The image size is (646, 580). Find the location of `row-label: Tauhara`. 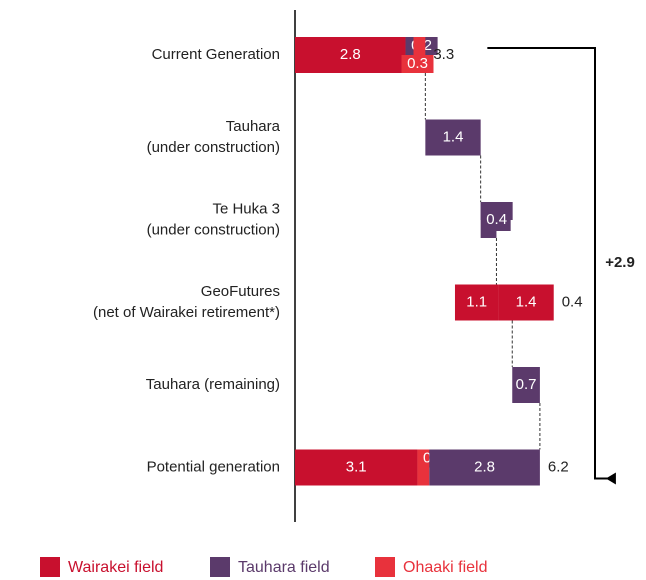

row-label: Tauhara is located at coordinates (253, 126).